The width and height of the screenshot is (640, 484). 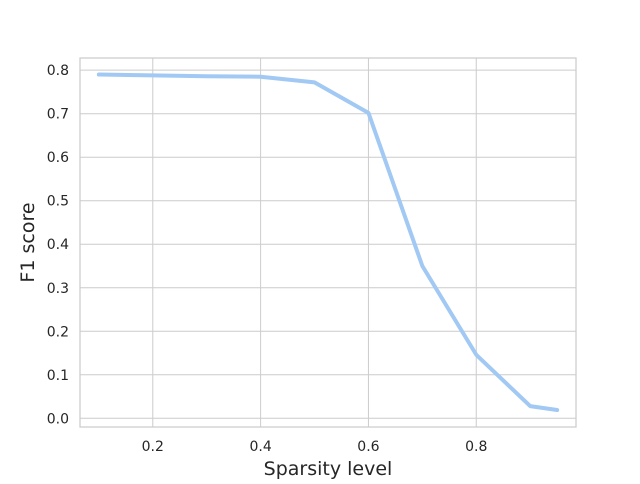 I want to click on y-tick-label: 0.7, so click(x=58, y=115).